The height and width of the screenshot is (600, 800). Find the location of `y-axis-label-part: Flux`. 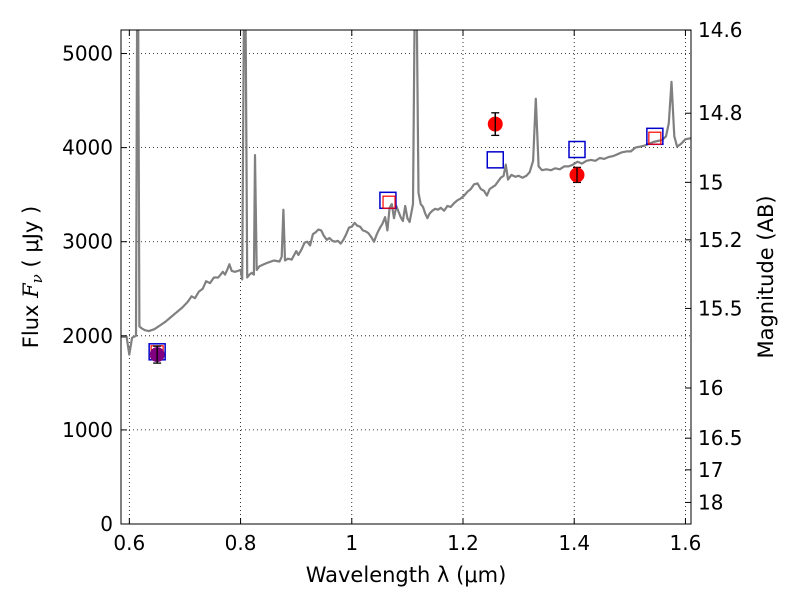

y-axis-label-part: Flux is located at coordinates (31, 323).